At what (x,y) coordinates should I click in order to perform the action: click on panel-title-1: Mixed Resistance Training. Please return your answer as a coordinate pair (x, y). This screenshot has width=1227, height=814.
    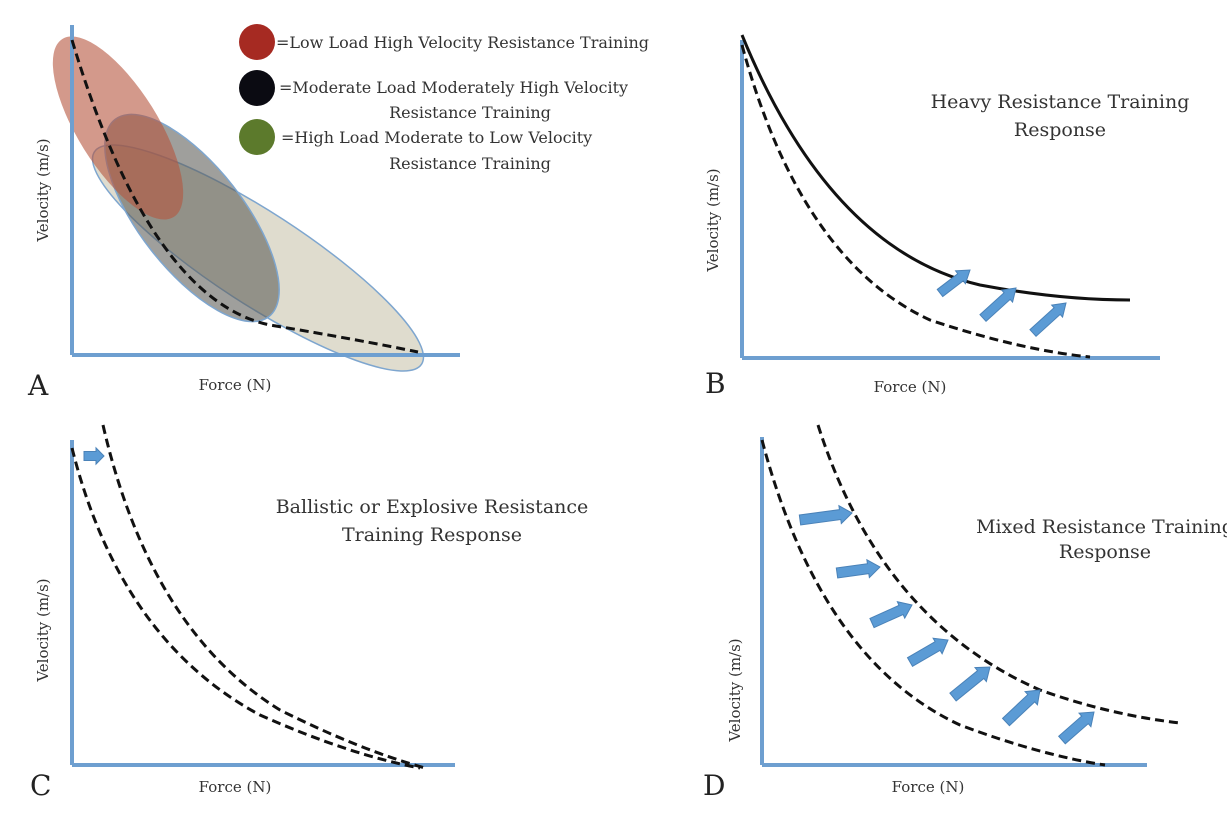
    Looking at the image, I should click on (1101, 527).